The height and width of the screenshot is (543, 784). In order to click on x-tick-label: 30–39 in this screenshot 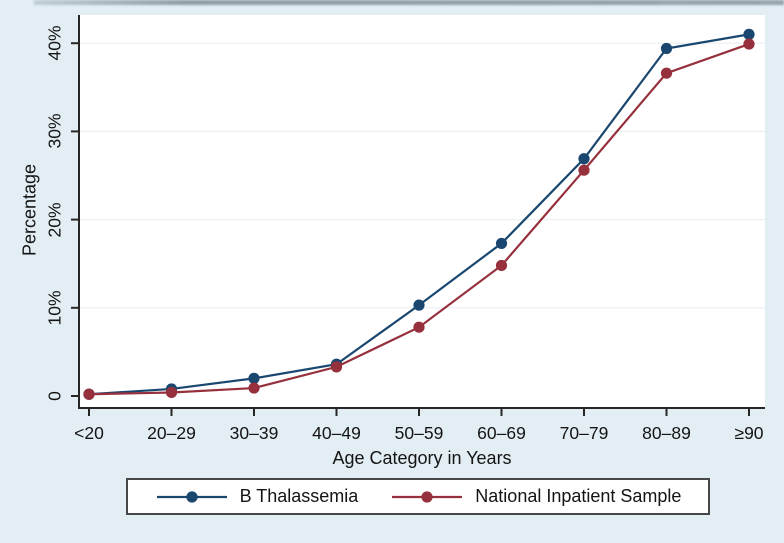, I will do `click(254, 433)`.